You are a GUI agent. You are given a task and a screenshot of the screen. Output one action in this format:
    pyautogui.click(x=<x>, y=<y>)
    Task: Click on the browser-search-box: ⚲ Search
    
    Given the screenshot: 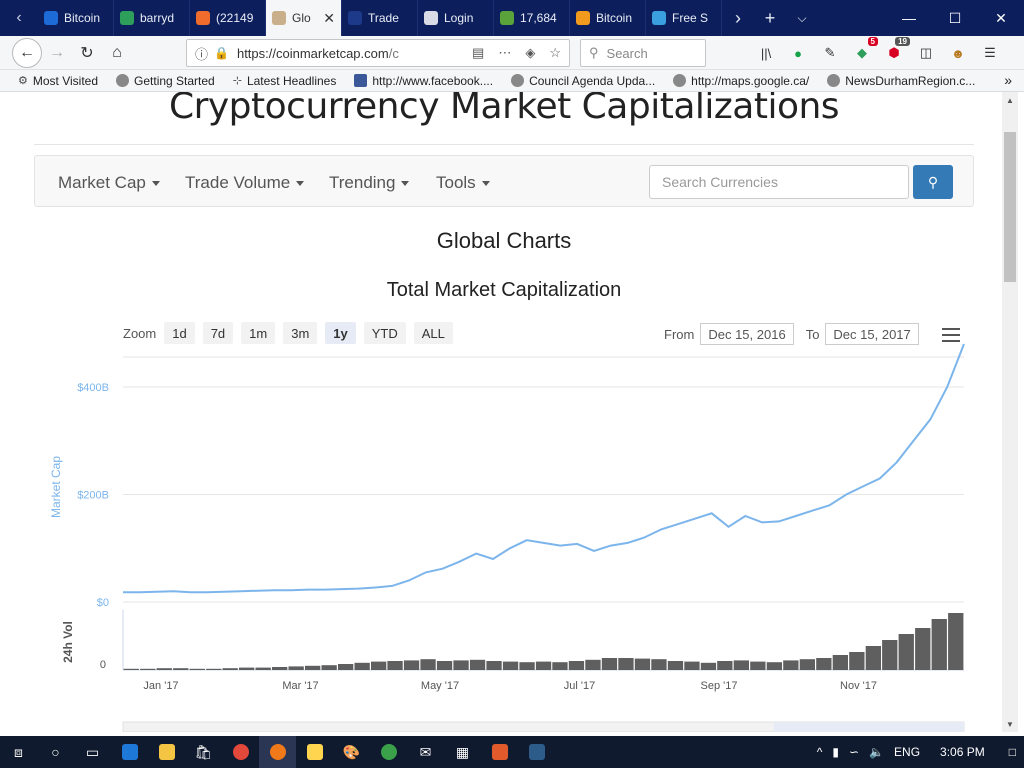 What is the action you would take?
    pyautogui.click(x=643, y=53)
    